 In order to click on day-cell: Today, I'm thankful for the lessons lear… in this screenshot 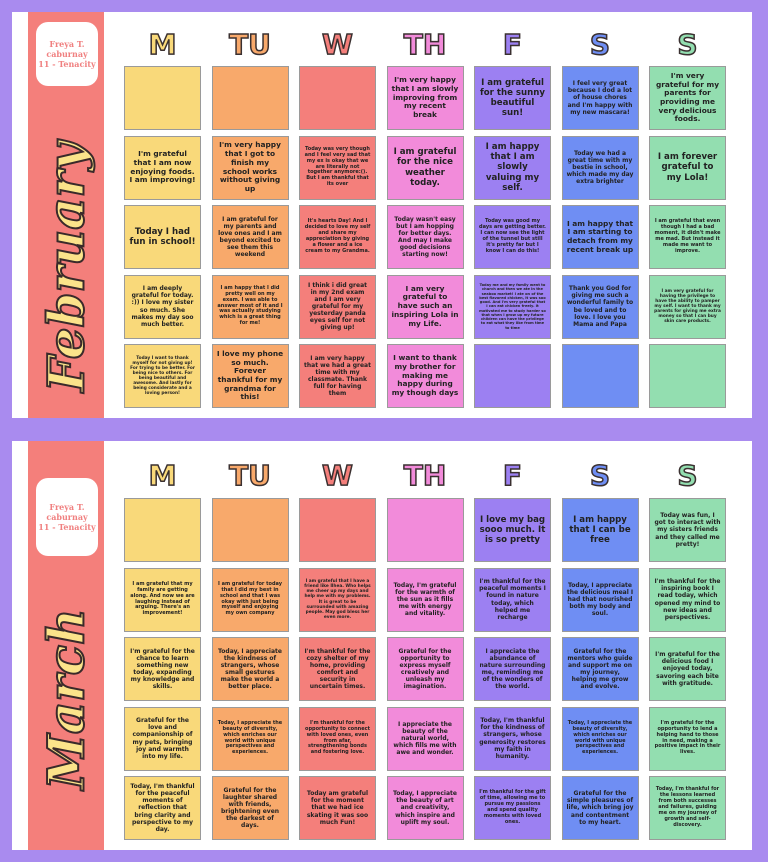, I will do `click(687, 808)`.